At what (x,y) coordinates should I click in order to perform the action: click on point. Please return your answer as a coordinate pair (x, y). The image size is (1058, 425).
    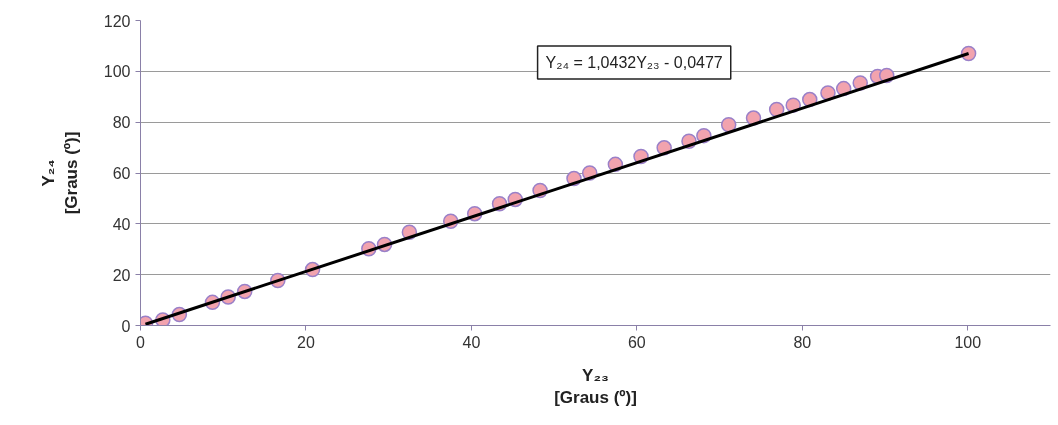
    Looking at the image, I should click on (728, 124).